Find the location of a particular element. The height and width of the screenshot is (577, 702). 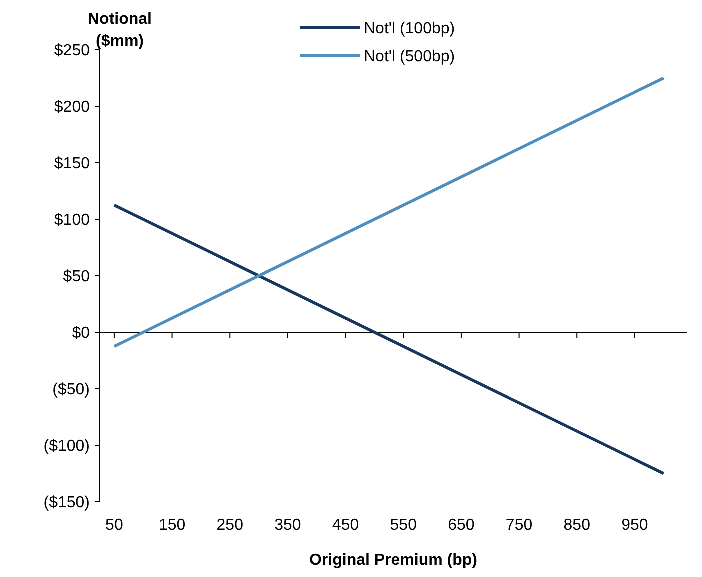

y-tick-label: $200 is located at coordinates (72, 107).